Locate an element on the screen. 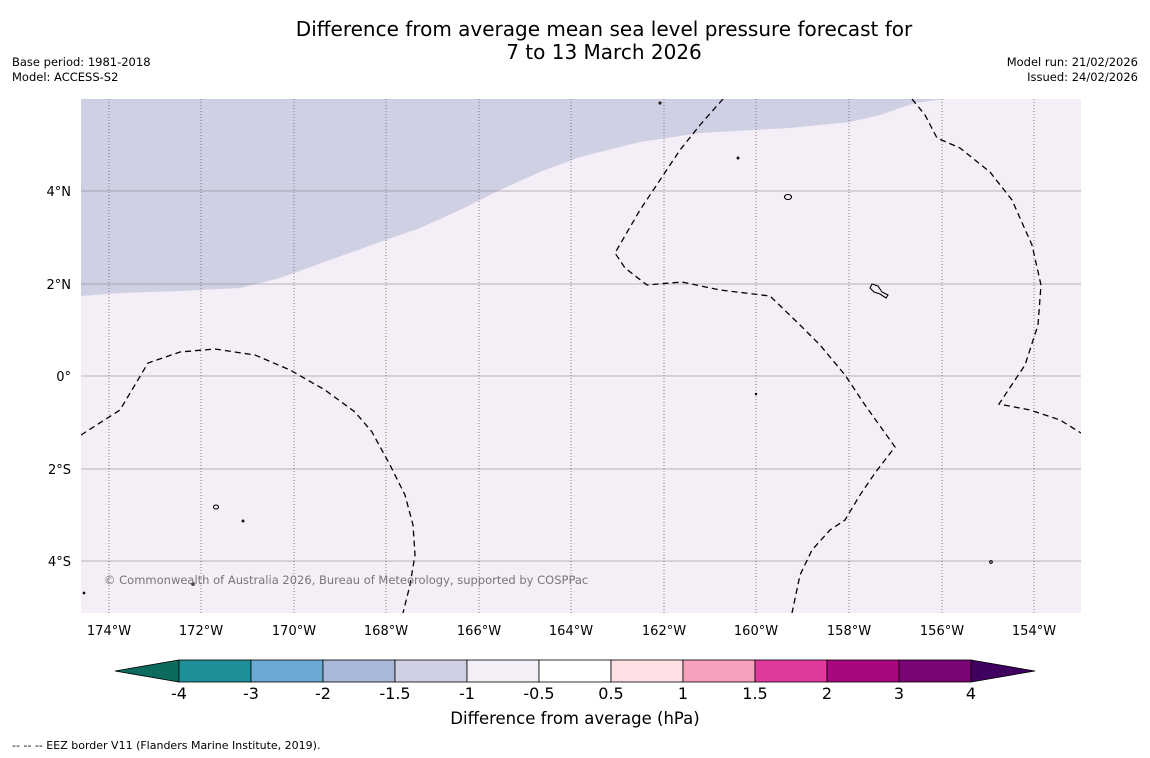 Image resolution: width=1150 pixels, height=758 pixels. lat-label: 2°S is located at coordinates (59, 470).